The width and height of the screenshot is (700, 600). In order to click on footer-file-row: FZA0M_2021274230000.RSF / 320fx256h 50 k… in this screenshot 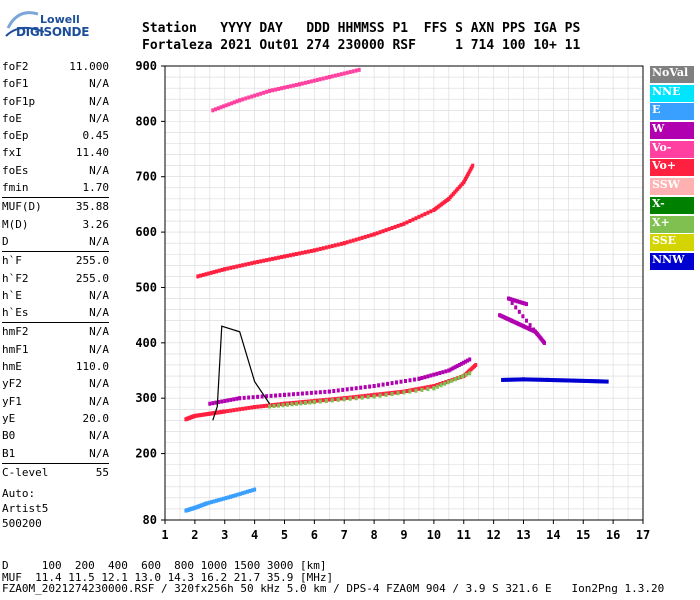, I will do `click(333, 588)`.